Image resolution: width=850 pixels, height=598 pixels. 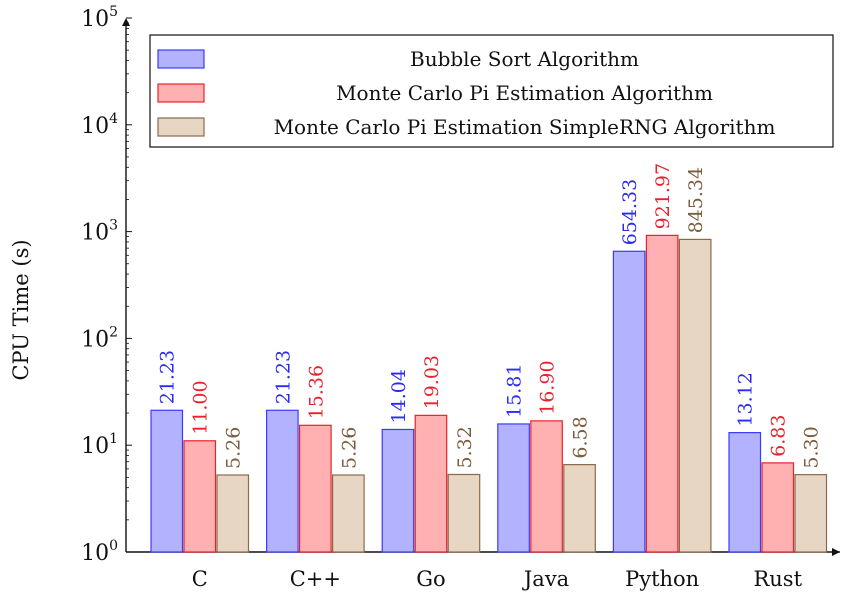 What do you see at coordinates (99, 445) in the screenshot?
I see `y-tick-label: 101` at bounding box center [99, 445].